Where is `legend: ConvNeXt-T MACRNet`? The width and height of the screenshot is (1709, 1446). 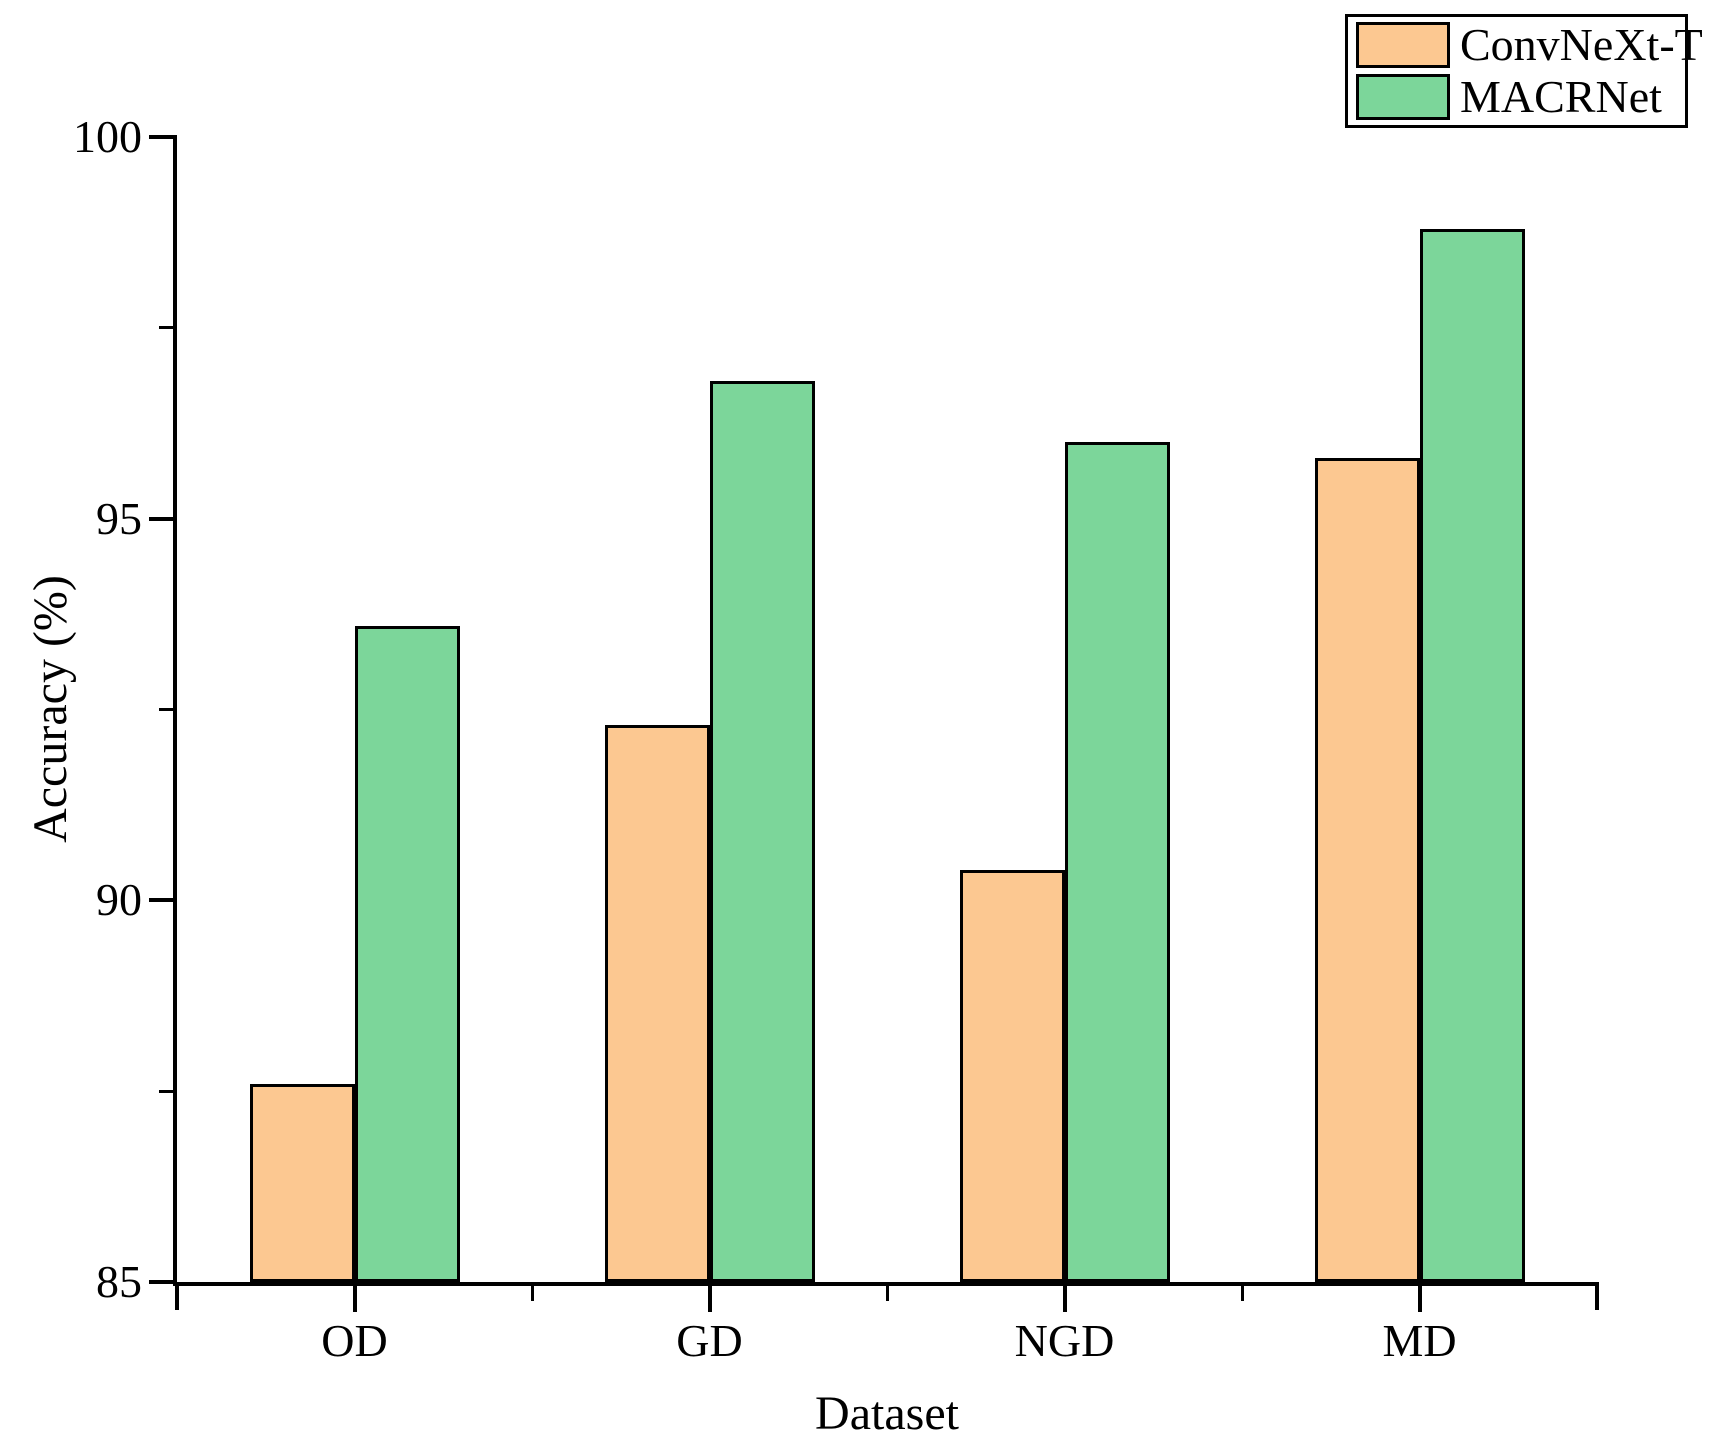
legend: ConvNeXt-T MACRNet is located at coordinates (1524, 71).